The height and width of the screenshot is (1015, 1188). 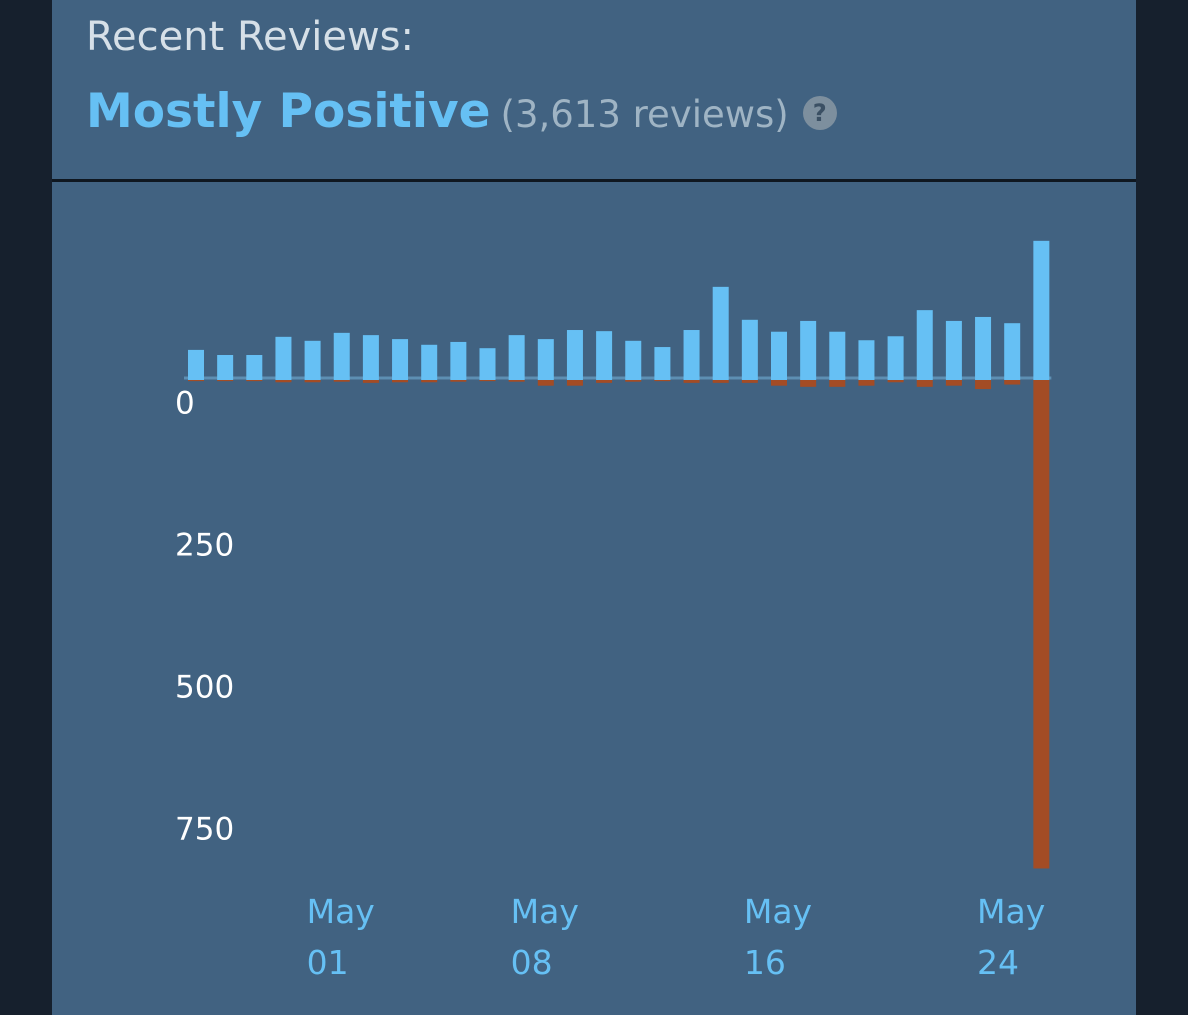 I want to click on y-tick-label: 250, so click(x=204, y=546).